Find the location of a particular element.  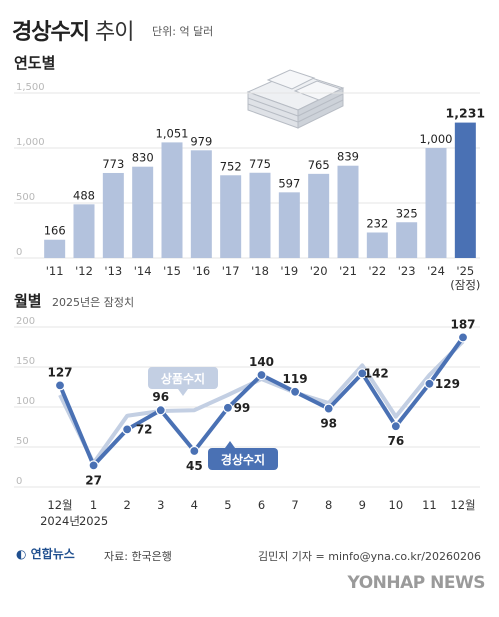

title-light: 추이 is located at coordinates (114, 32).